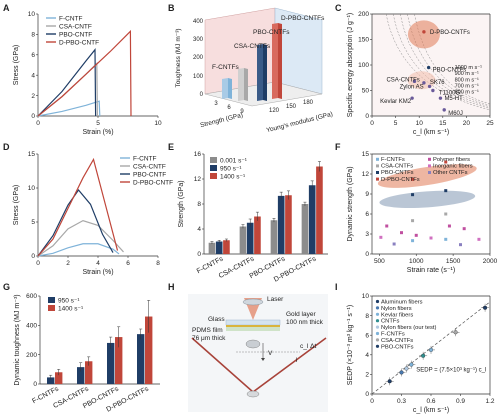  Describe the element at coordinates (17, 339) in the screenshot. I see `y-axis-label: Dynamic toughness (MJ m⁻³)` at that location.